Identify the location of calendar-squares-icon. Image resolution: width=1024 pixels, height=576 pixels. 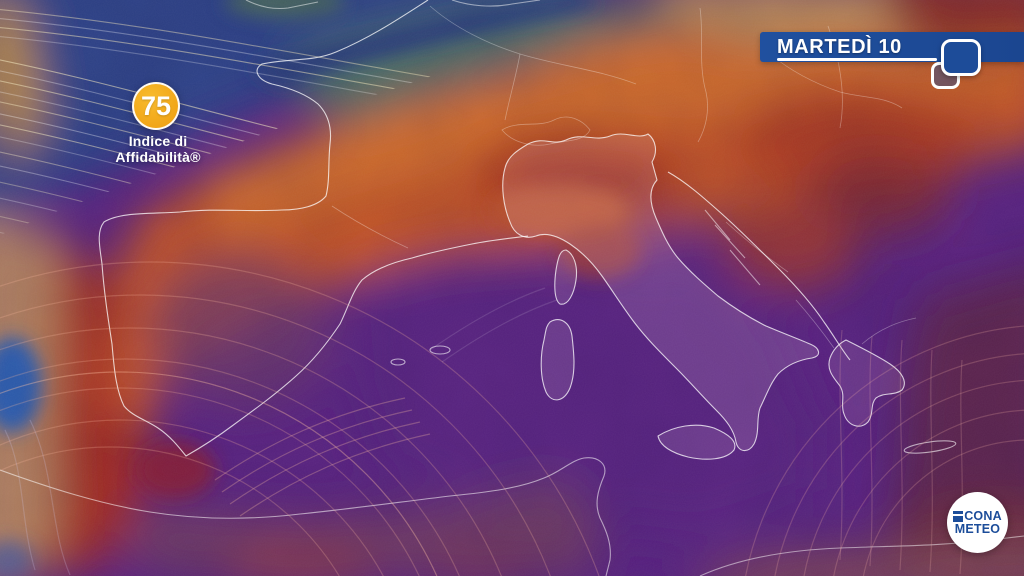
(961, 57).